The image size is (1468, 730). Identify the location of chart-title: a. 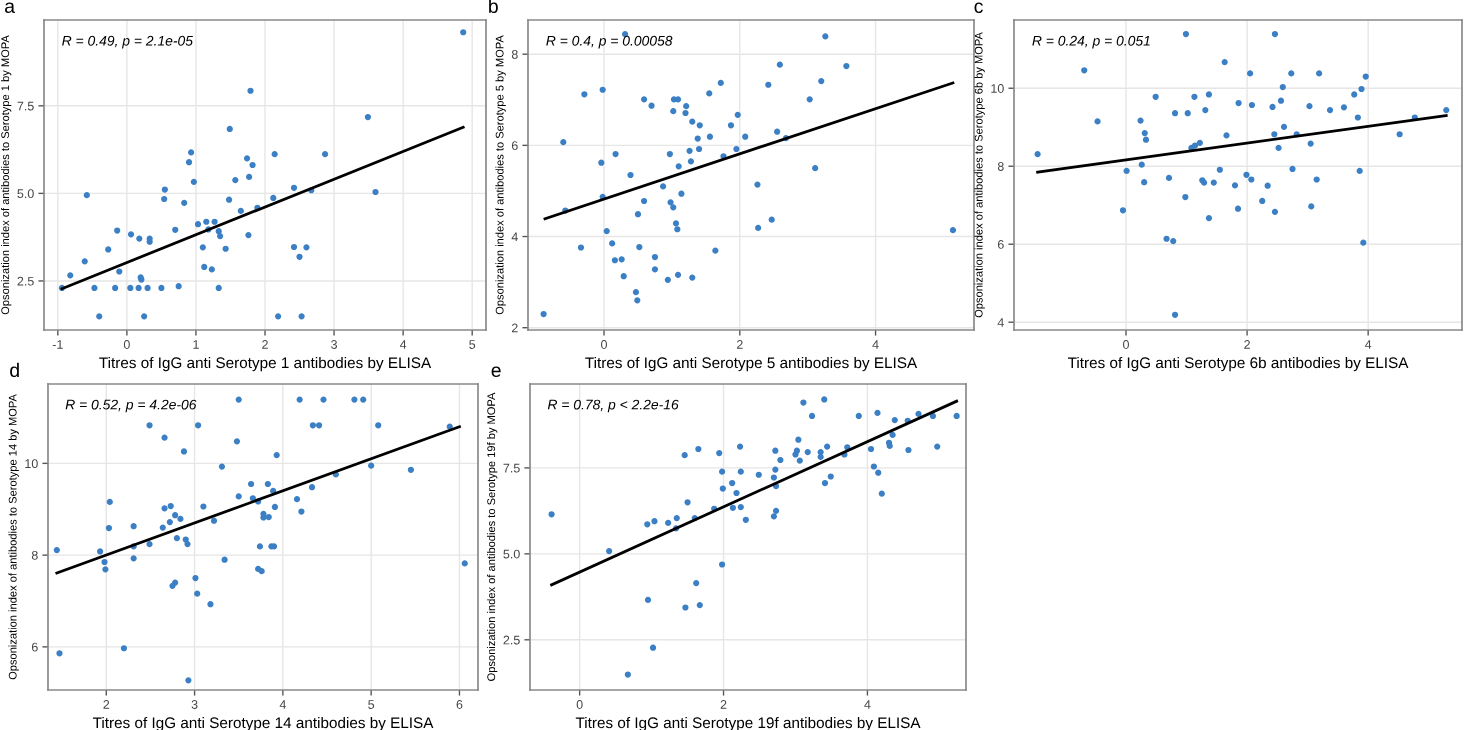
(10, 8).